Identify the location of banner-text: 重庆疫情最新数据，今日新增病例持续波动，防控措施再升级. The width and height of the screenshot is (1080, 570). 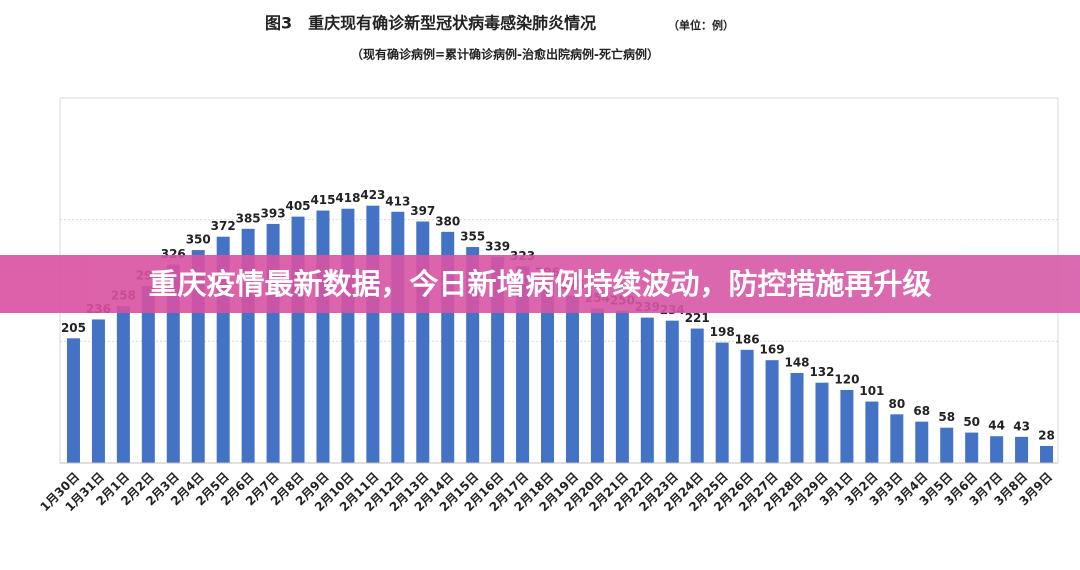
(539, 284).